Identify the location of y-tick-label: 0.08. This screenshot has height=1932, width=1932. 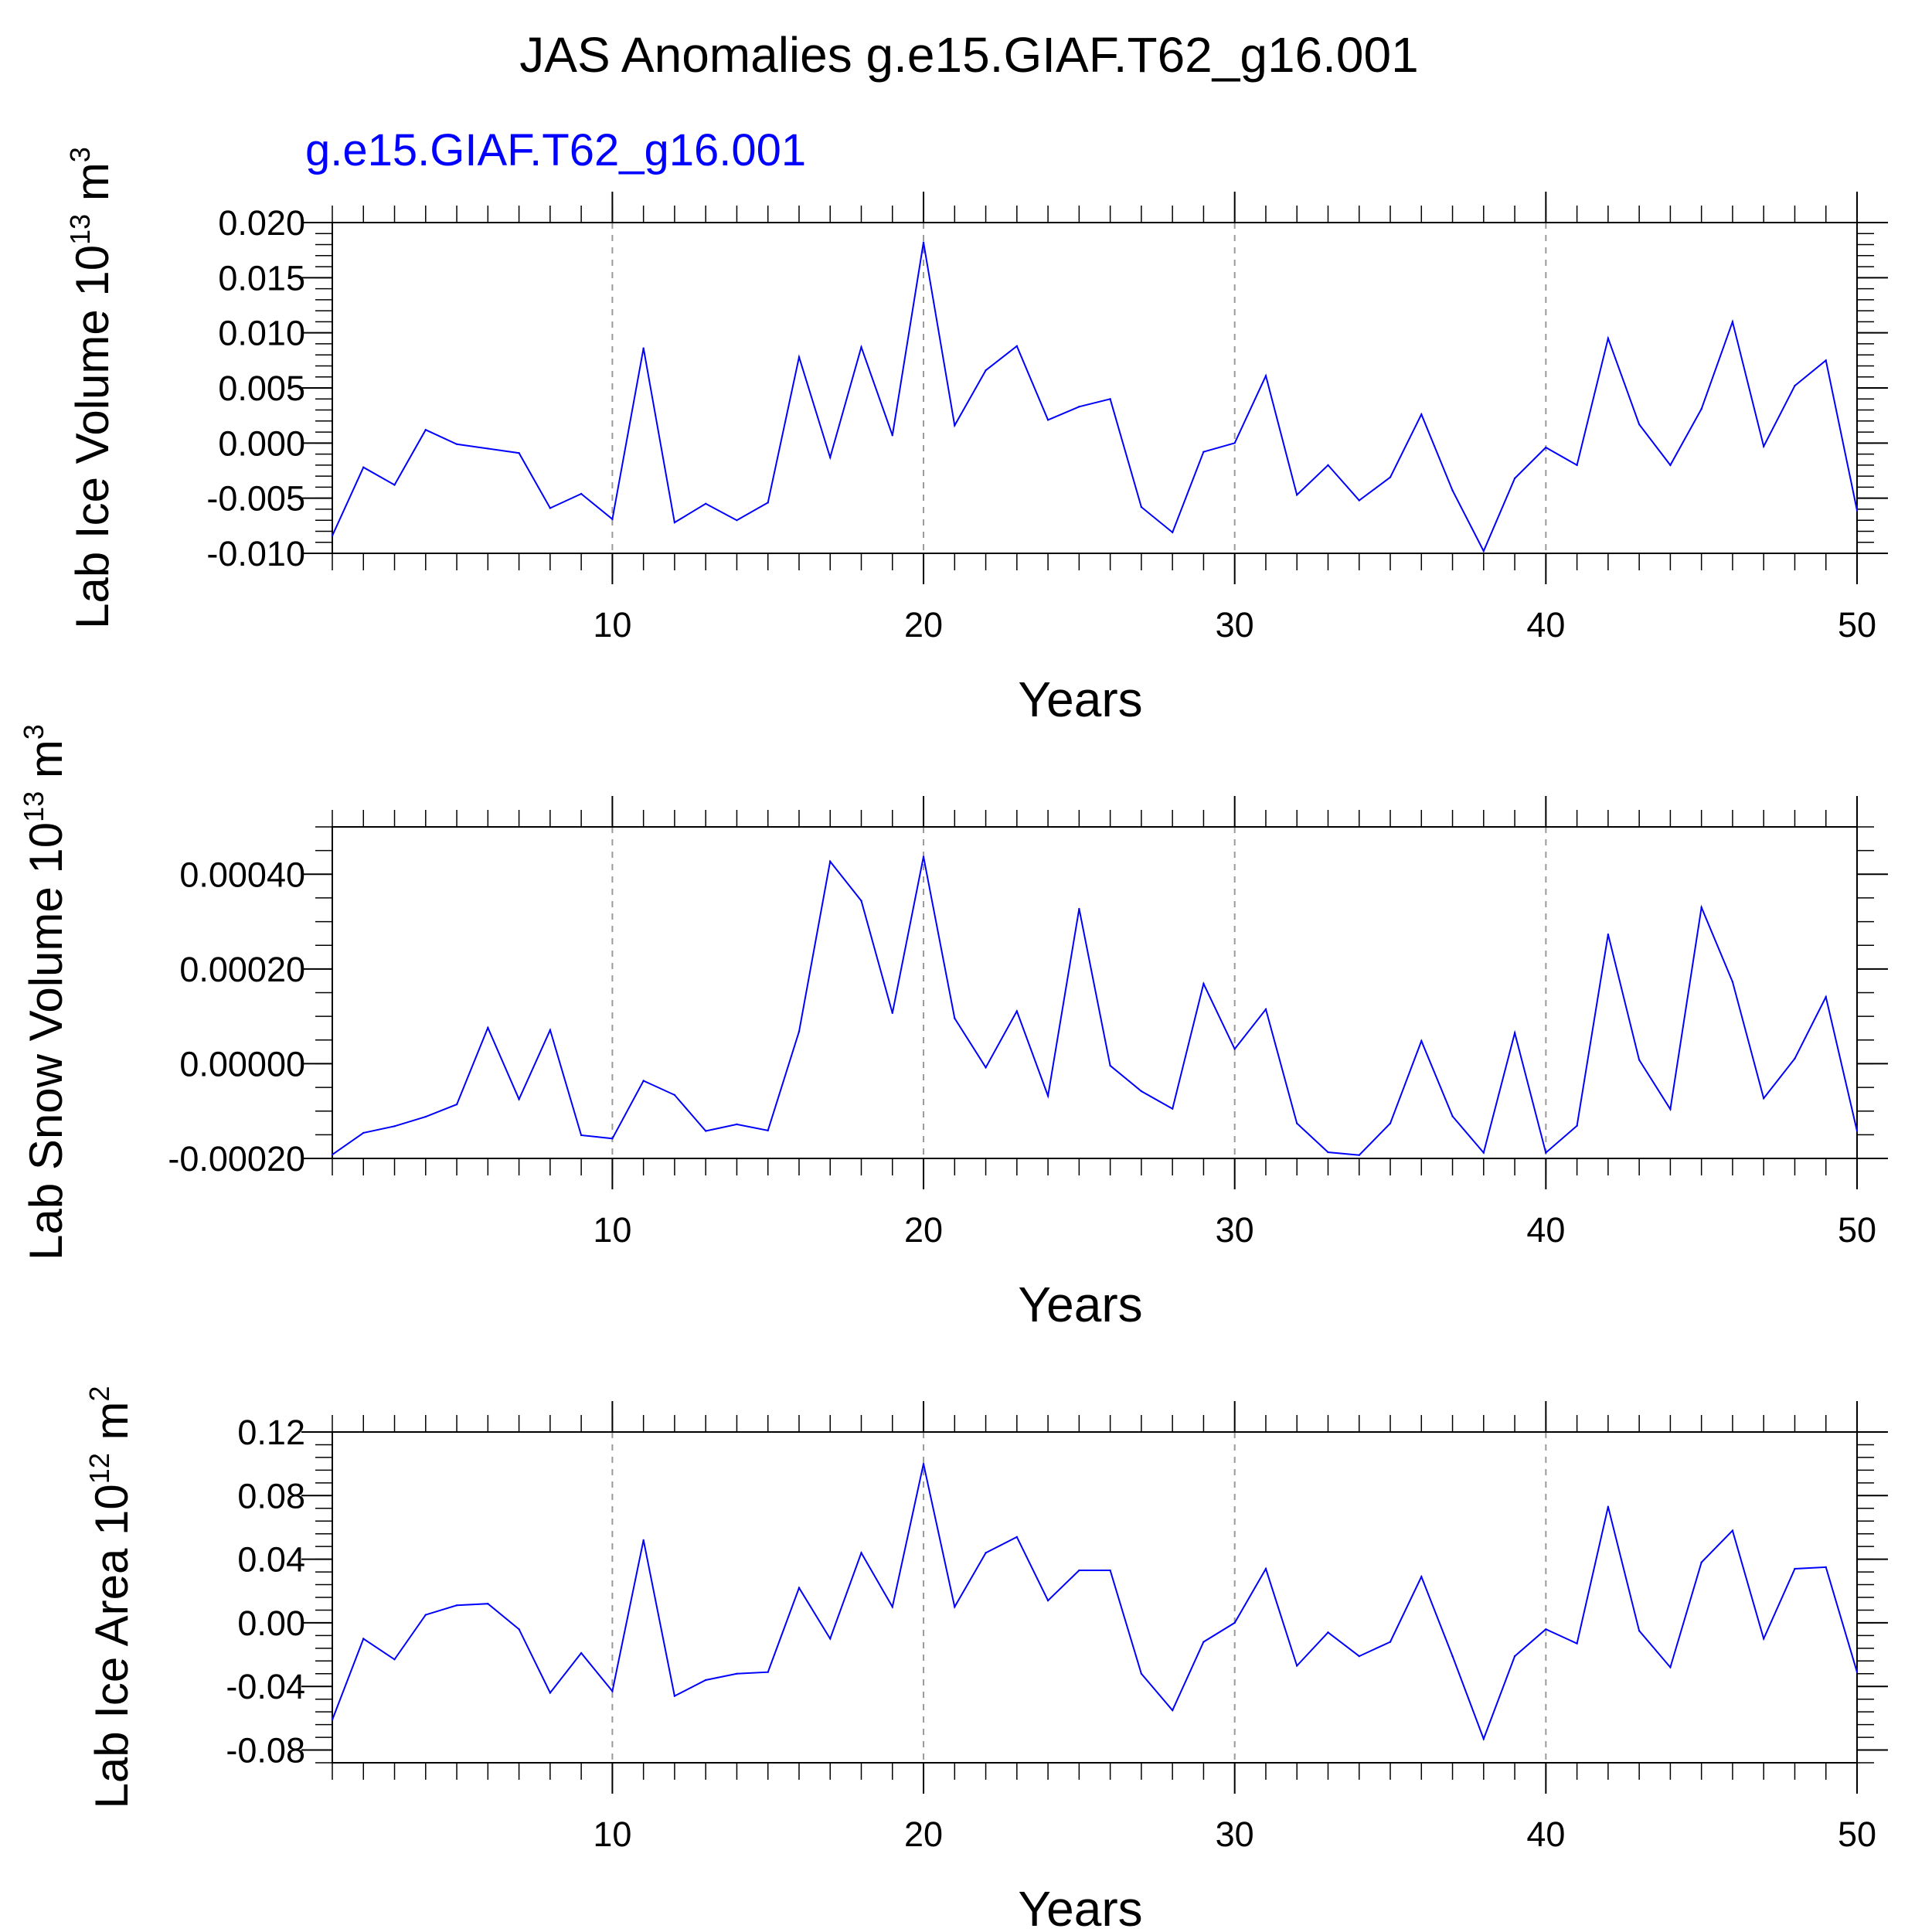
(271, 1496).